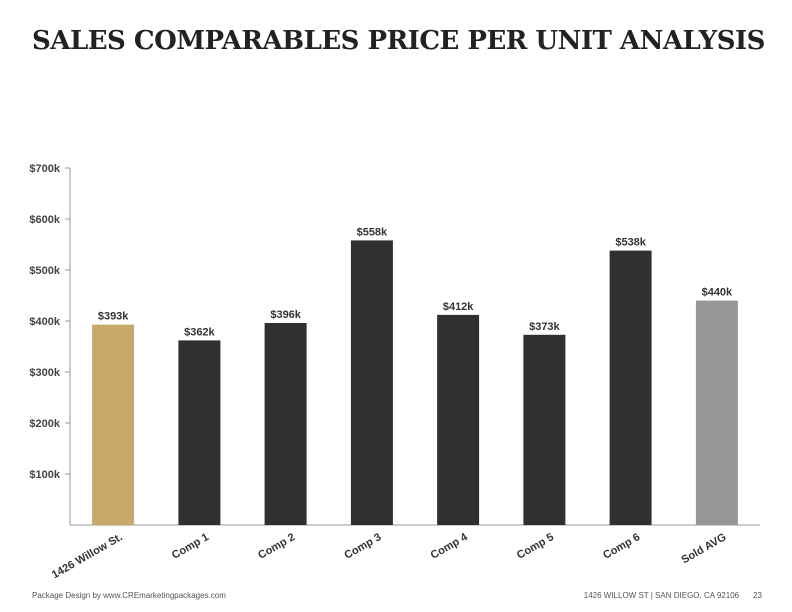  Describe the element at coordinates (458, 307) in the screenshot. I see `data-label: $412k` at that location.